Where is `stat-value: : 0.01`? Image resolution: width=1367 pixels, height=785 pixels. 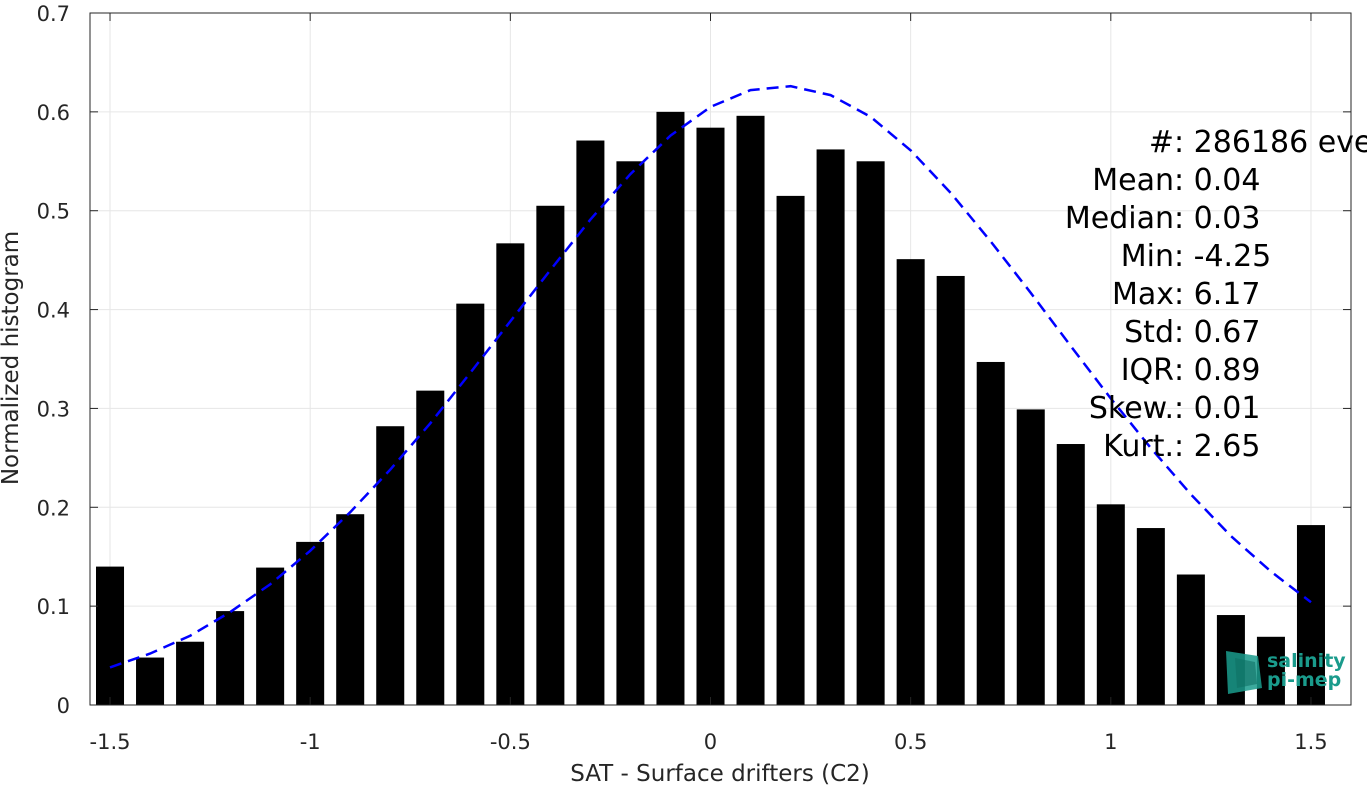
stat-value: : 0.01 is located at coordinates (1217, 408).